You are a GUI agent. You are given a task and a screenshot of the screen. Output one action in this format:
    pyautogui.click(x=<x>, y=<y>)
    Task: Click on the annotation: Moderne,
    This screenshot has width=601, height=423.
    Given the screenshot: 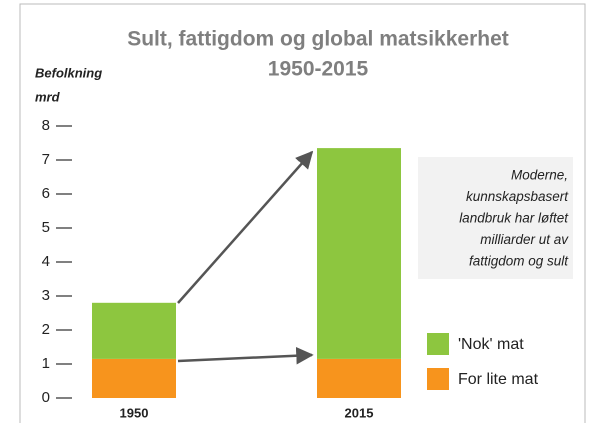 What is the action you would take?
    pyautogui.click(x=539, y=175)
    